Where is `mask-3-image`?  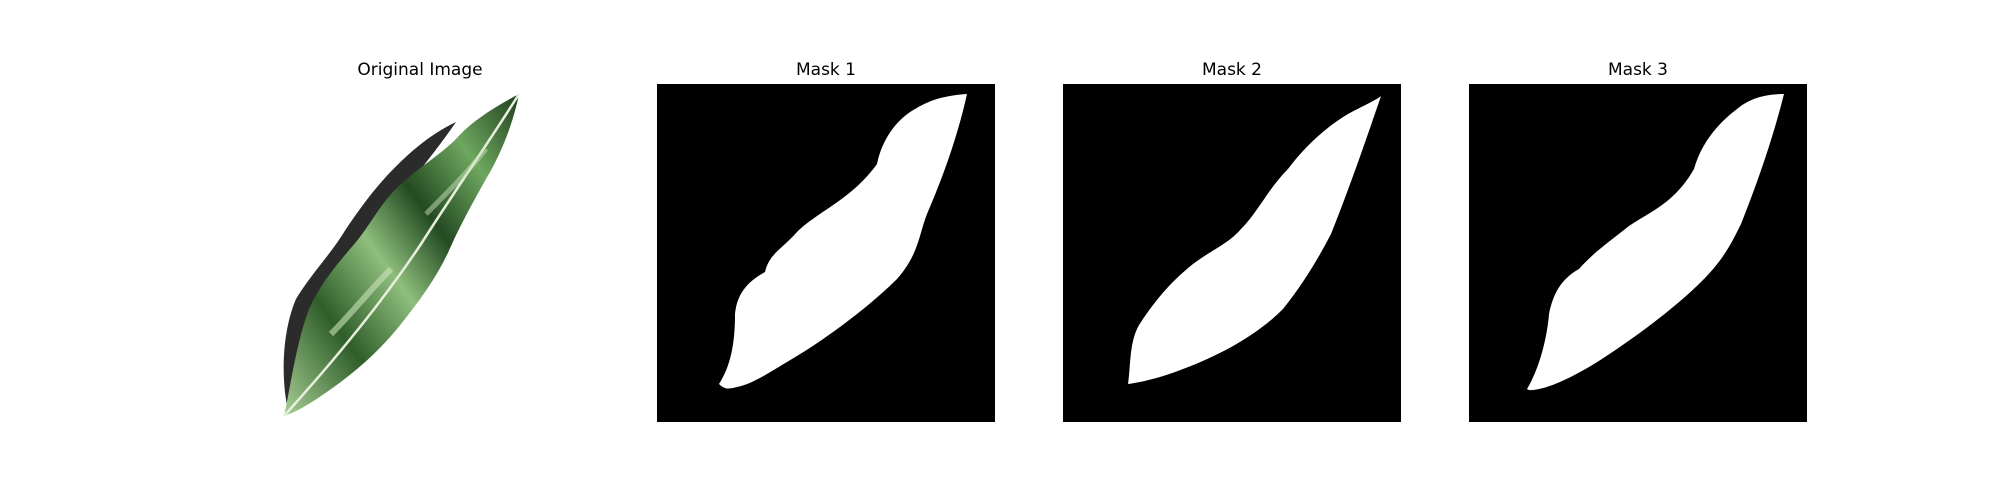
mask-3-image is located at coordinates (1638, 253).